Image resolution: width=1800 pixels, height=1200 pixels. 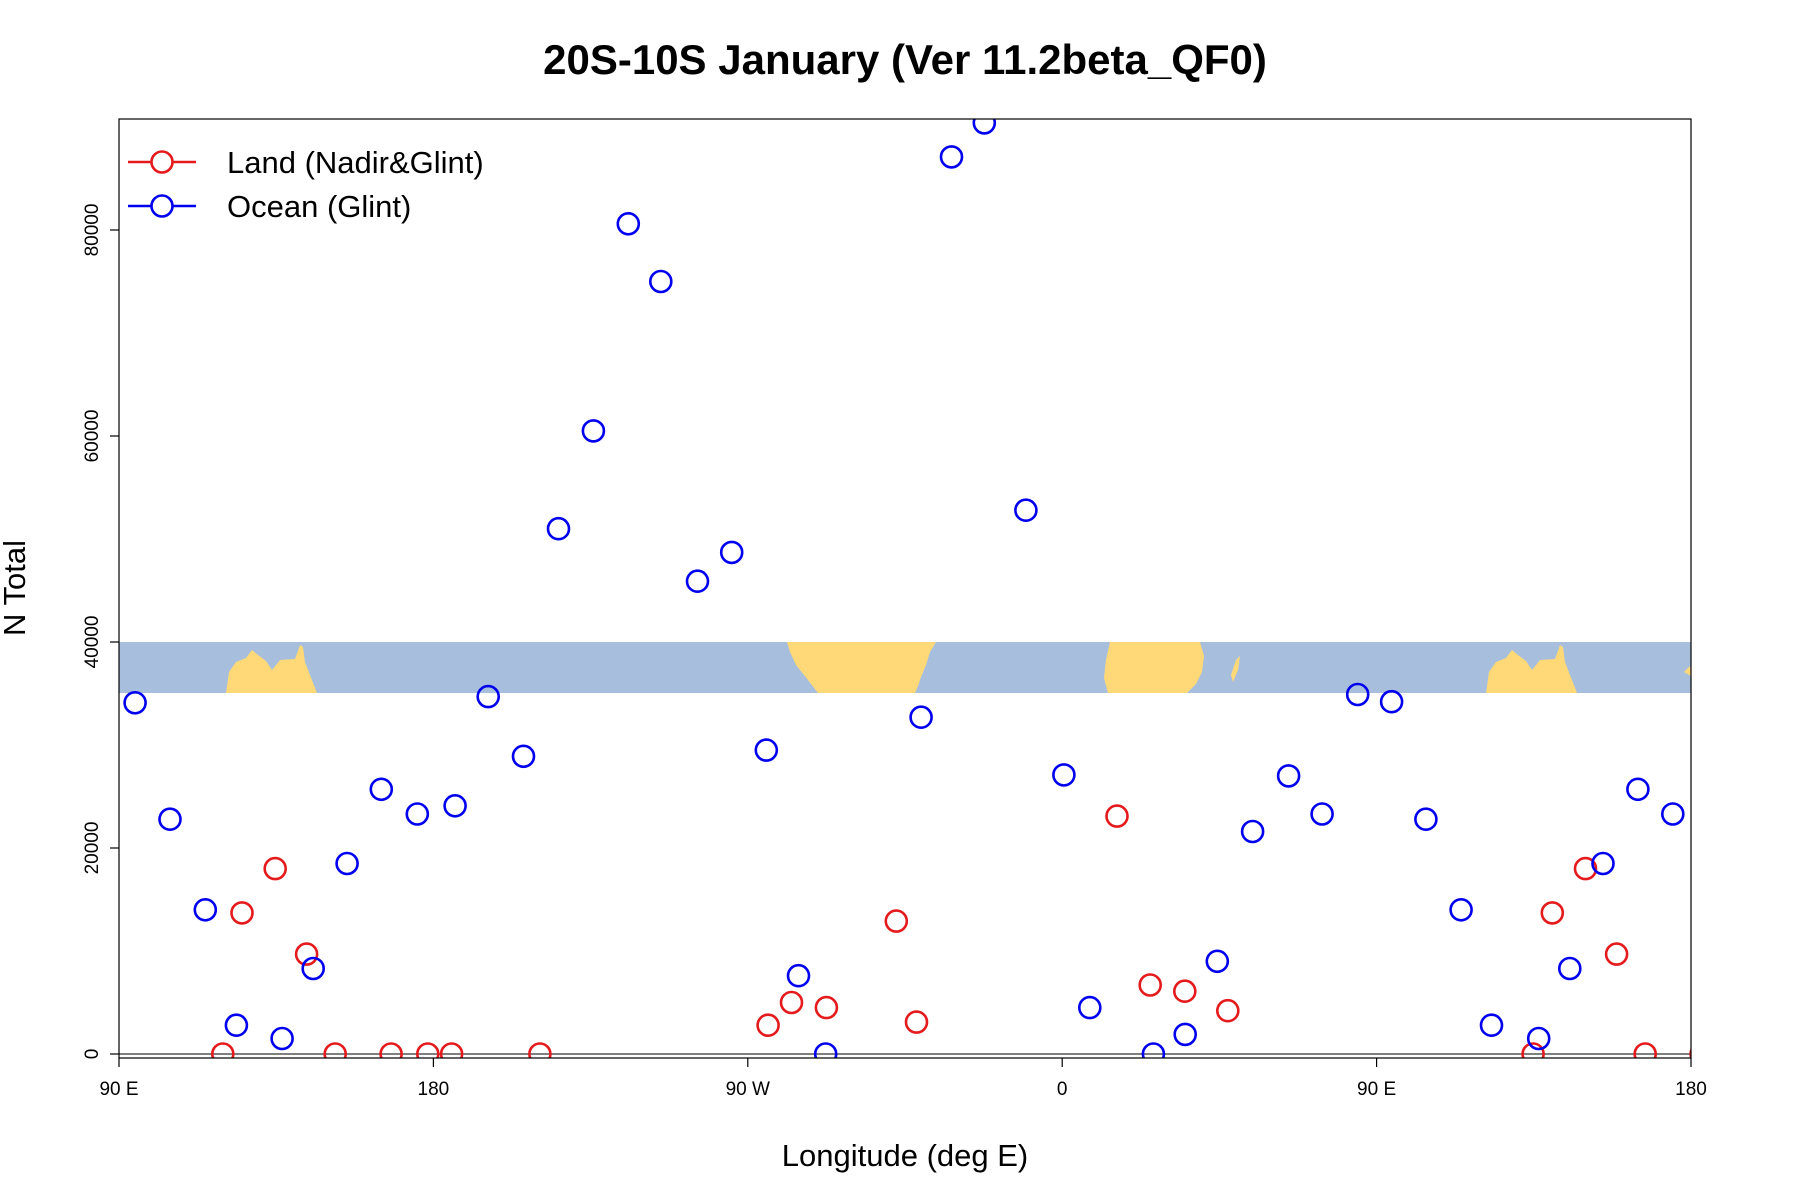 I want to click on map-land-islands-east, so click(x=1687, y=671).